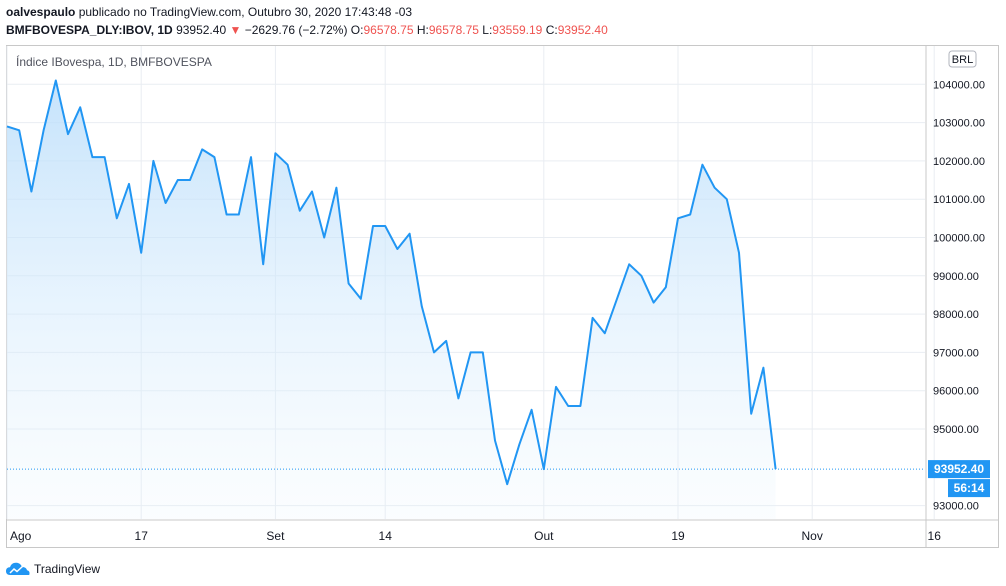 This screenshot has width=1006, height=586. Describe the element at coordinates (959, 162) in the screenshot. I see `y-tick-label: 102000.00` at that location.